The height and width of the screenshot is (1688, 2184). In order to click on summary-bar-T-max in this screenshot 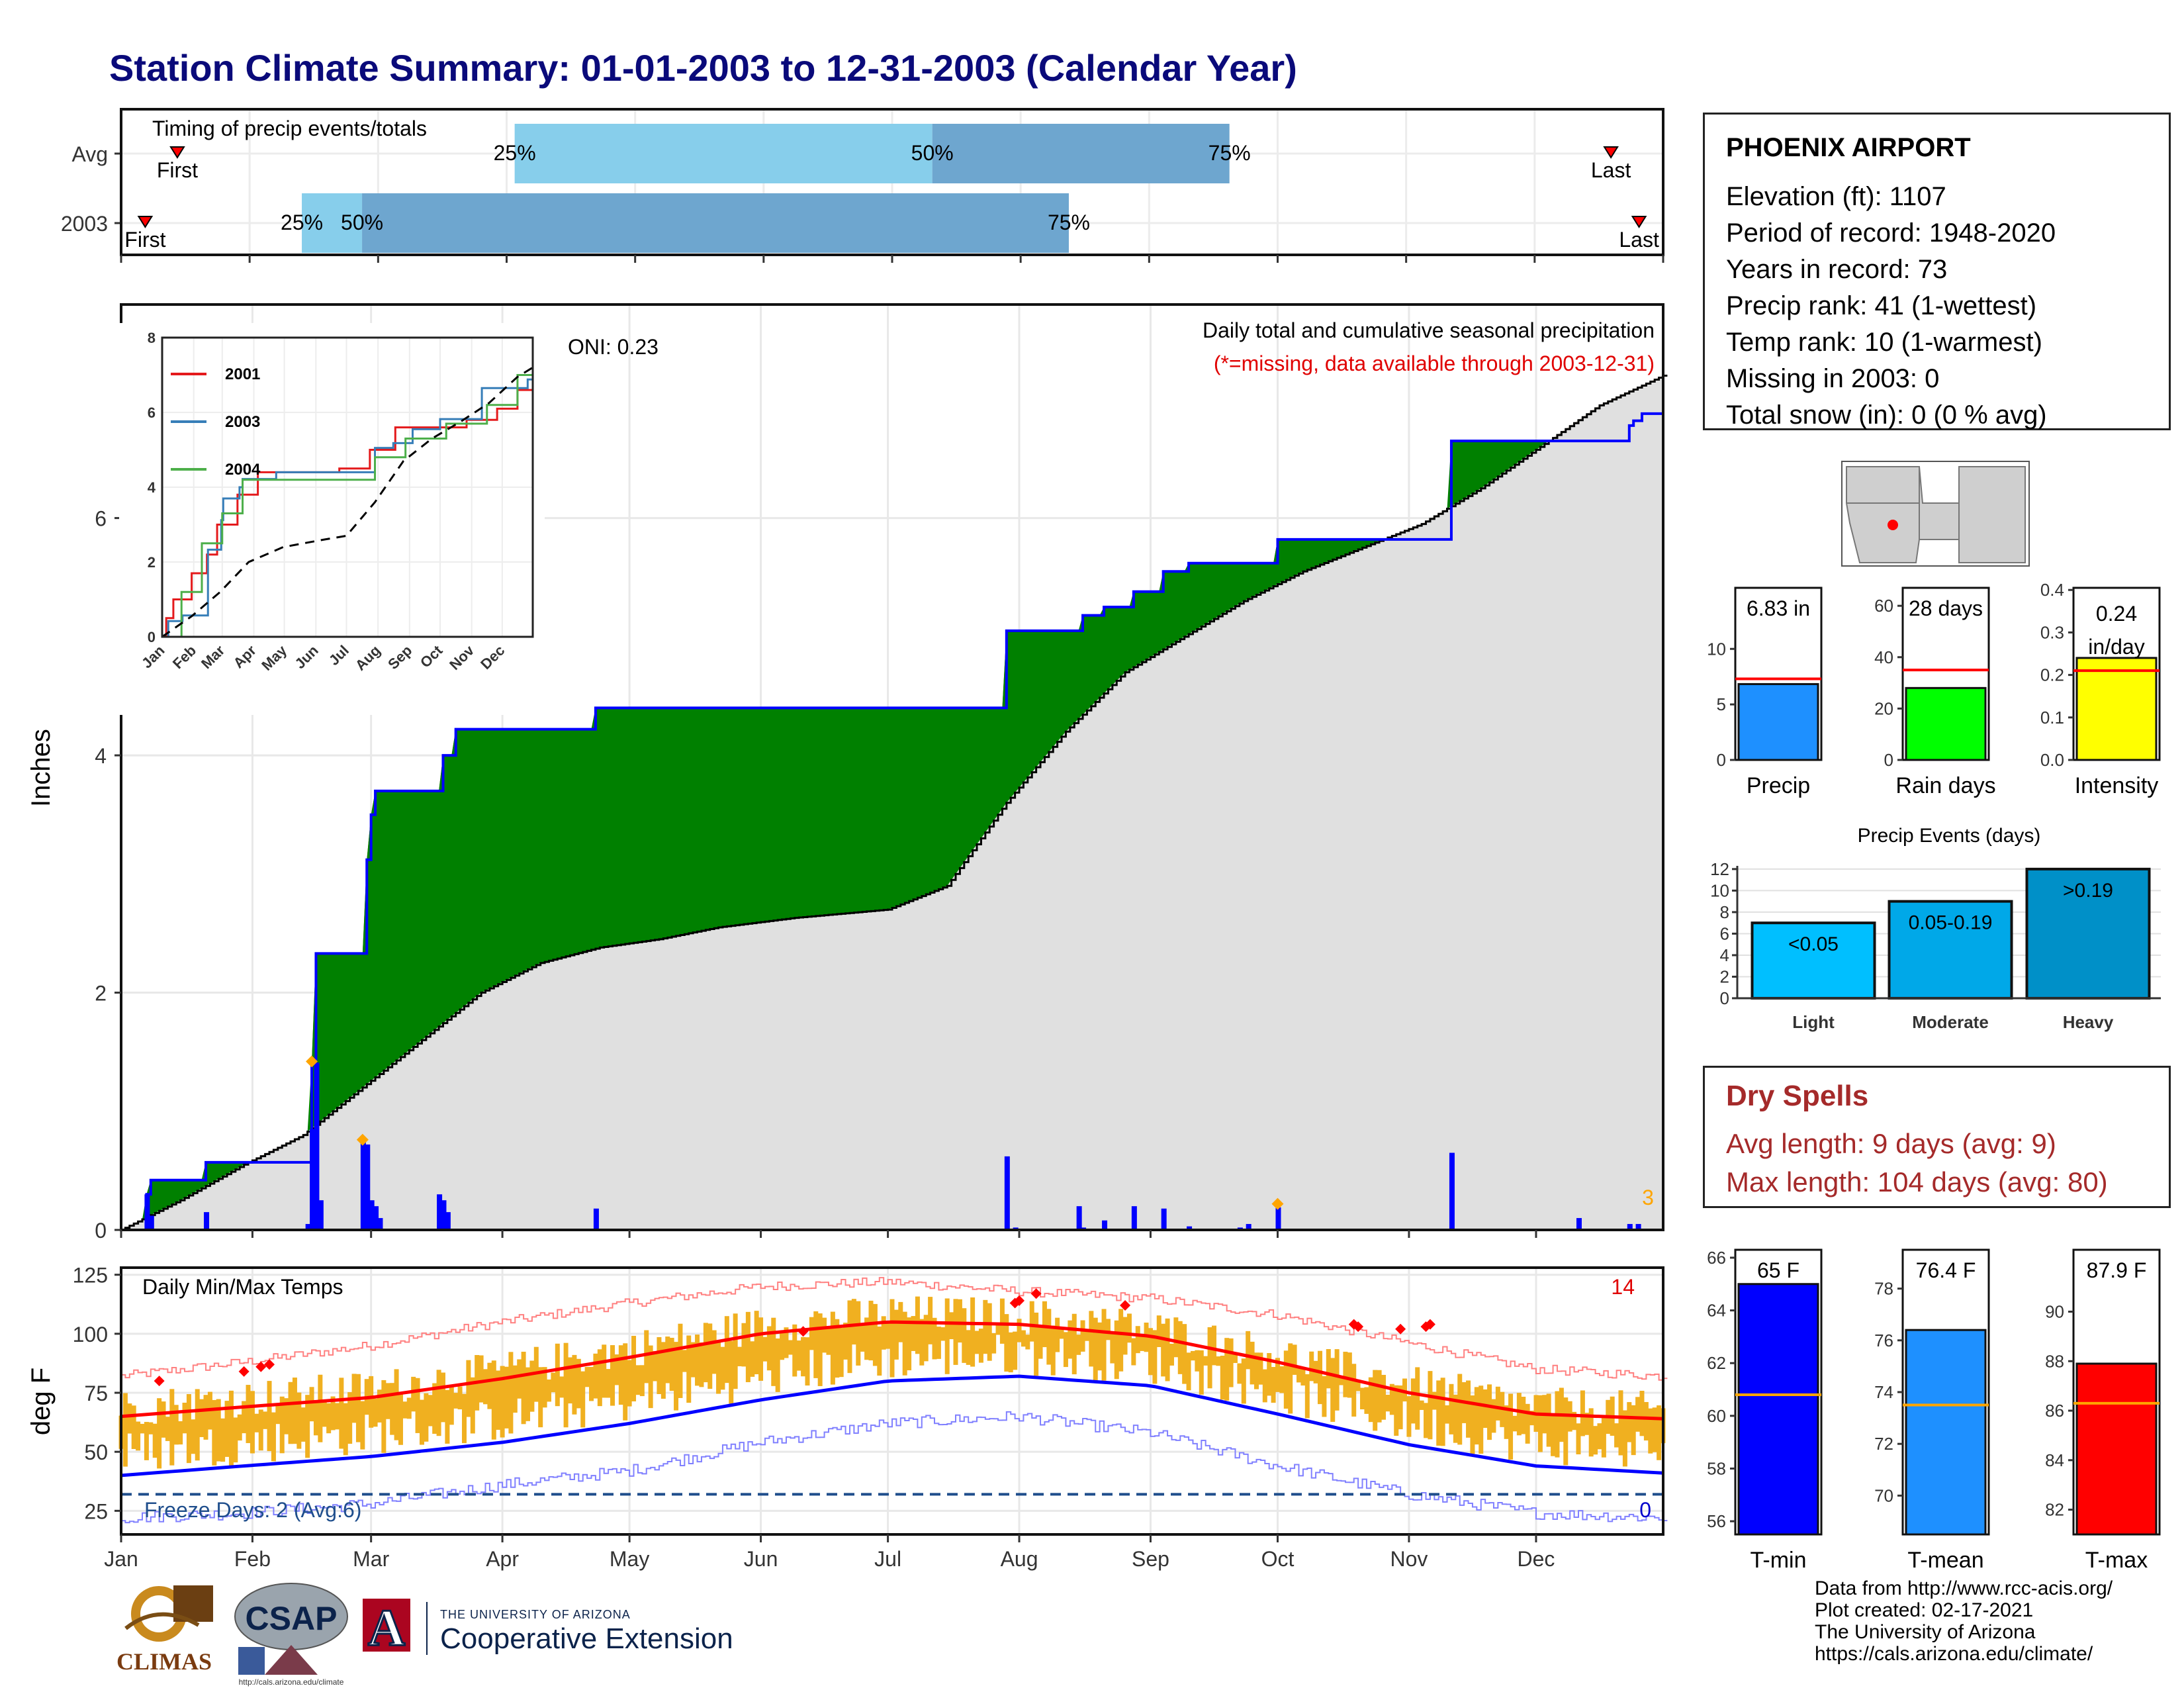, I will do `click(2116, 1449)`.